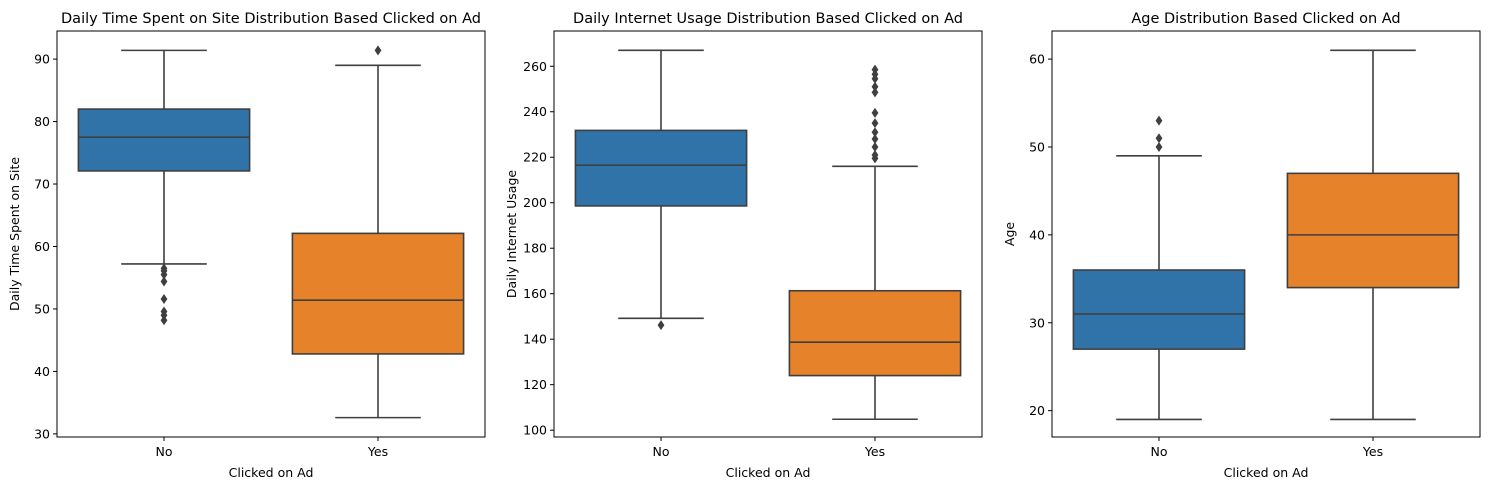 Image resolution: width=1489 pixels, height=494 pixels. I want to click on y-tick-label: 220, so click(535, 157).